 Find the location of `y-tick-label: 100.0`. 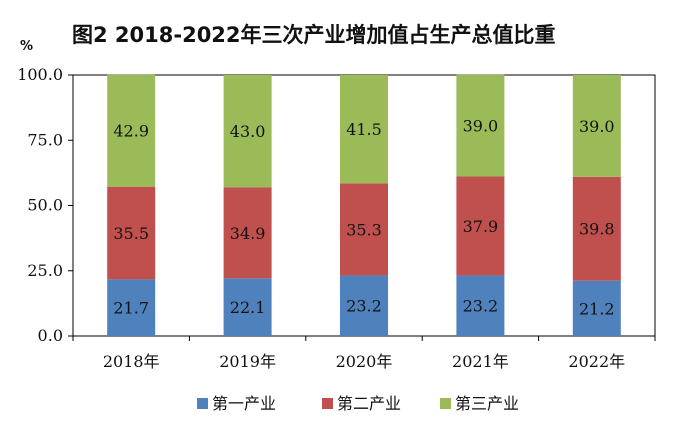

y-tick-label: 100.0 is located at coordinates (40, 74).